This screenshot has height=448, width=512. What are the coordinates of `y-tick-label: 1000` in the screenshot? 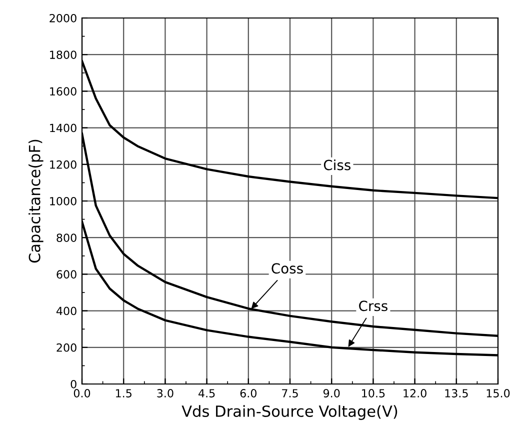 It's located at (63, 201).